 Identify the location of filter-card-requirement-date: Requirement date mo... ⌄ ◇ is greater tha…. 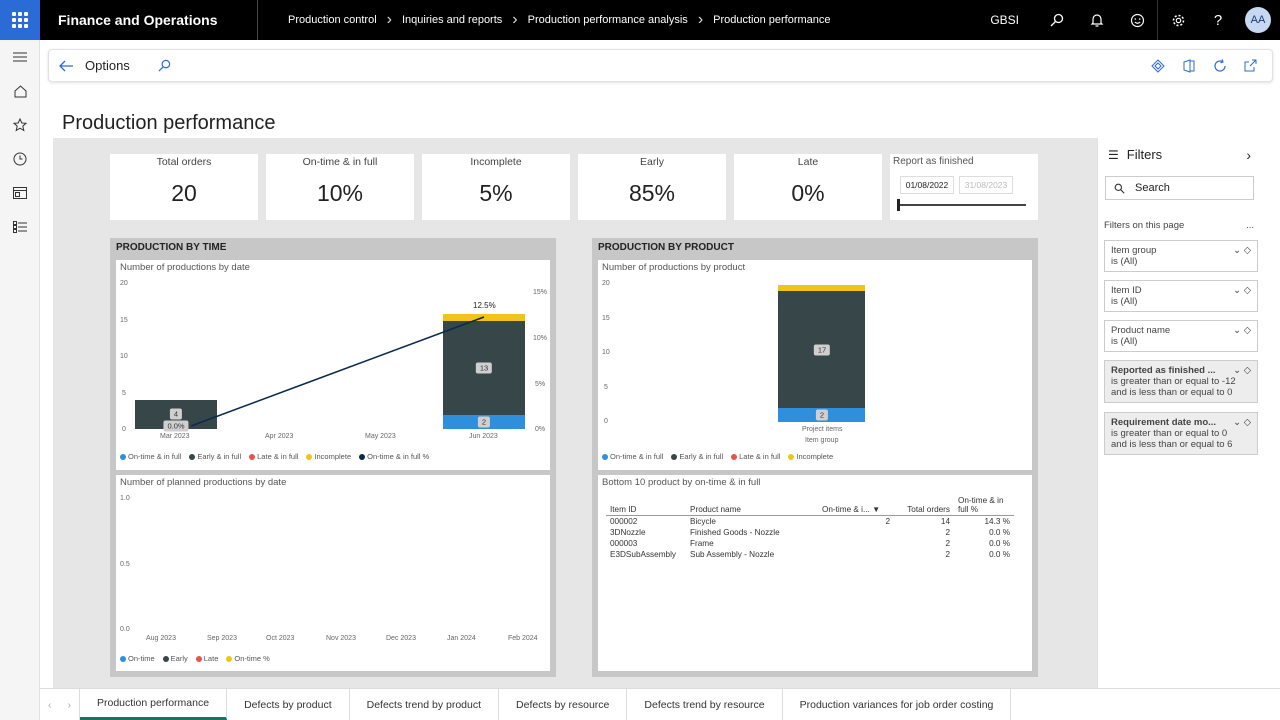
(1181, 433).